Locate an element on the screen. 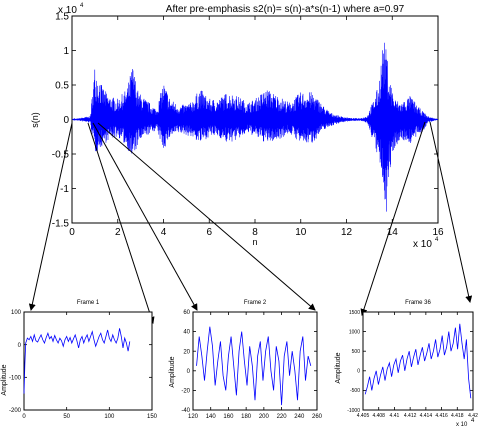 The image size is (480, 428). main-y-tick-label: -1 is located at coordinates (64, 189).